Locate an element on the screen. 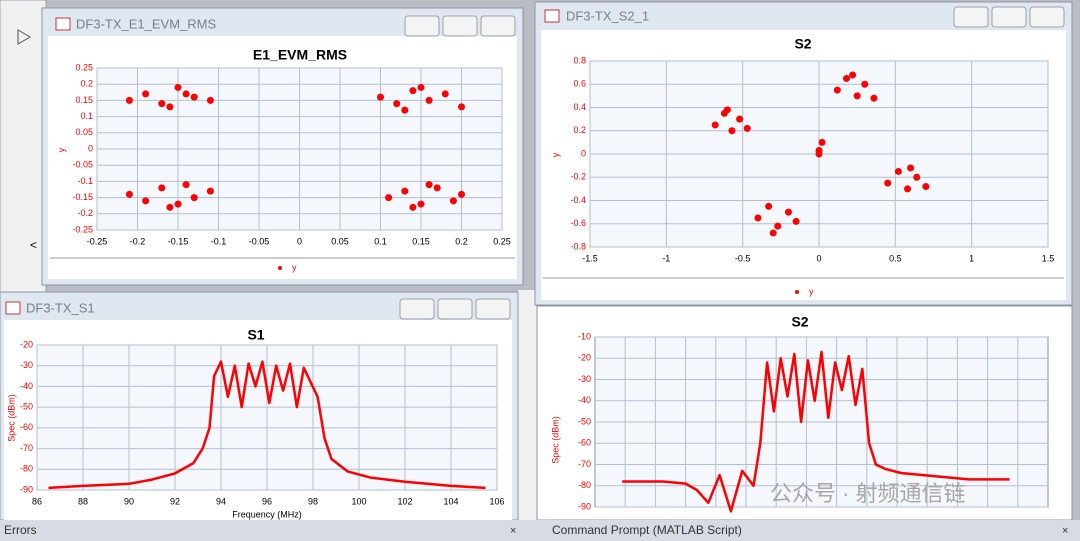  x-tick-label: -0.2 is located at coordinates (138, 241).